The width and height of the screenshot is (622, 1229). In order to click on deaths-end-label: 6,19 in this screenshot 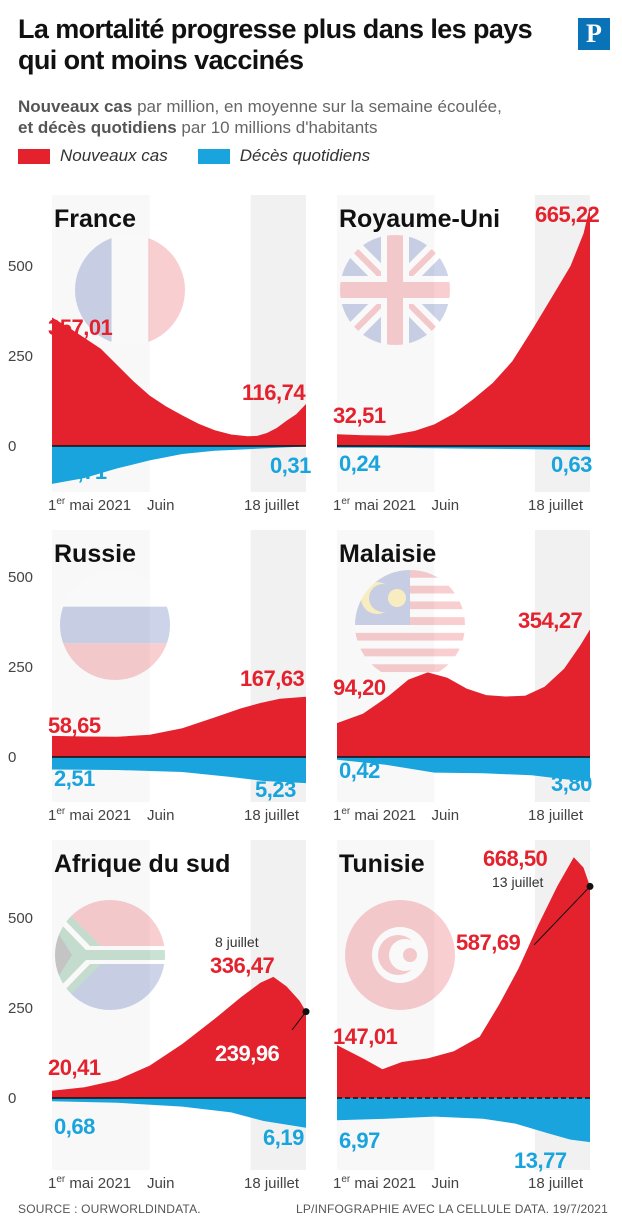, I will do `click(283, 1137)`.